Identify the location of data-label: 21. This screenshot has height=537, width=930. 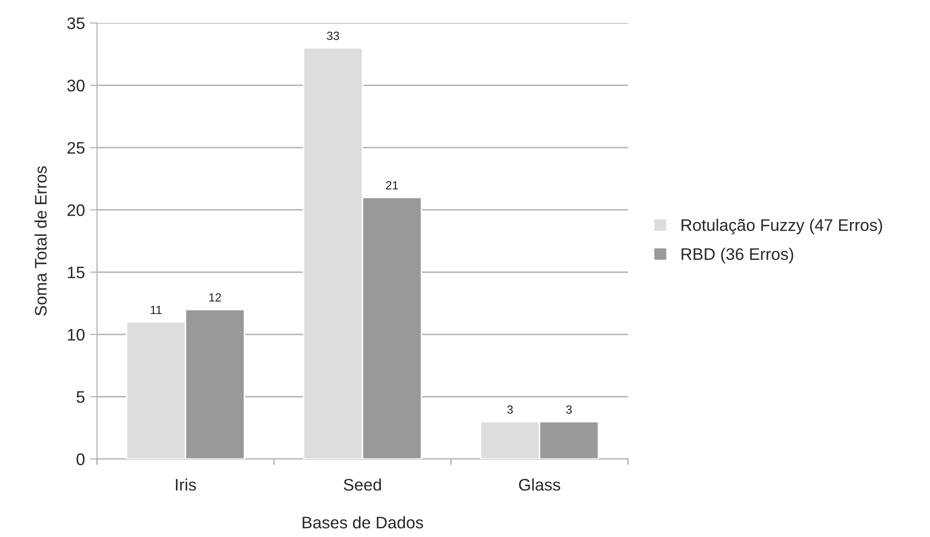
(392, 185).